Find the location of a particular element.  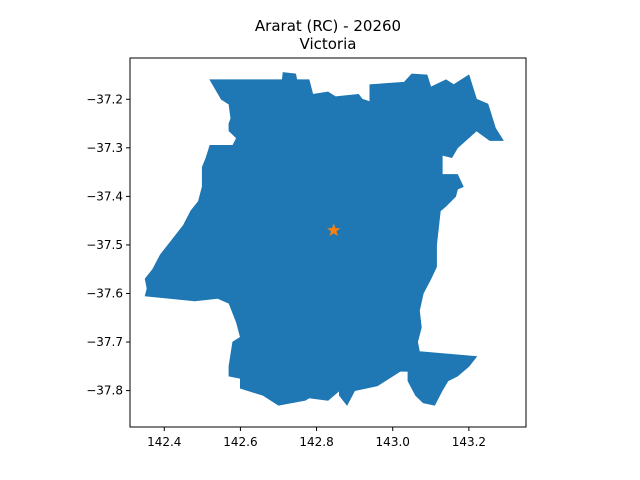

y-tick-label: −37.2 is located at coordinates (104, 99).